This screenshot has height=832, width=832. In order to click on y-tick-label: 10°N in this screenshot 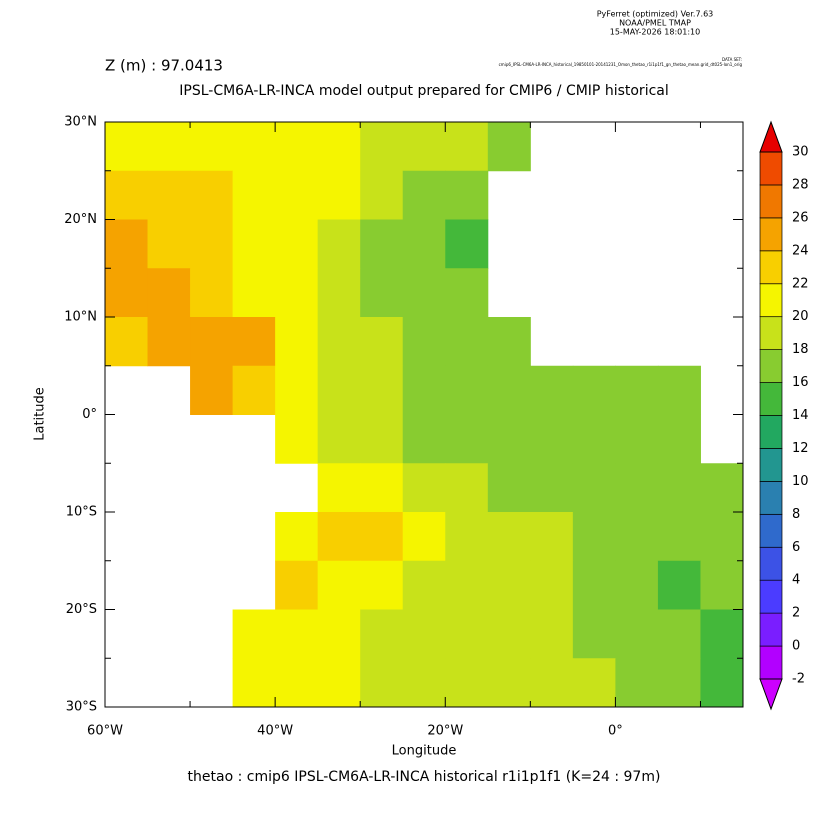, I will do `click(80, 317)`.